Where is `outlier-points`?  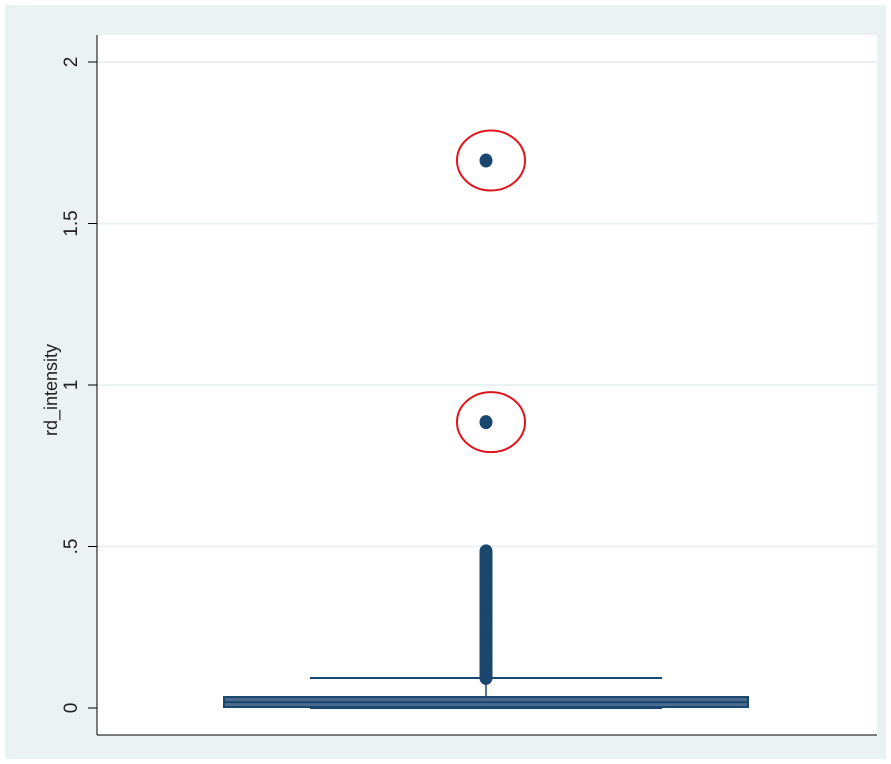 outlier-points is located at coordinates (486, 419).